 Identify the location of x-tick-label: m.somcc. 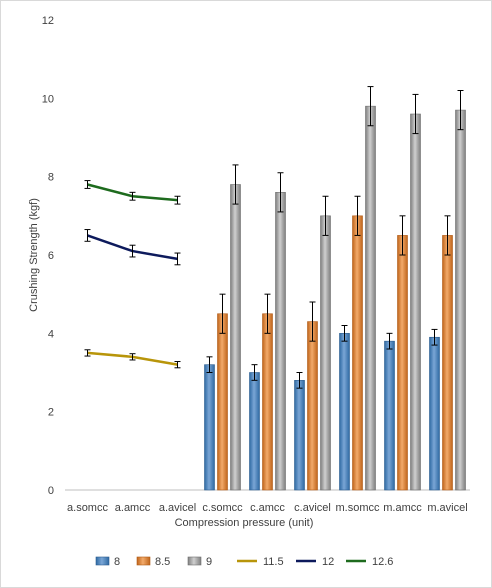
(358, 508).